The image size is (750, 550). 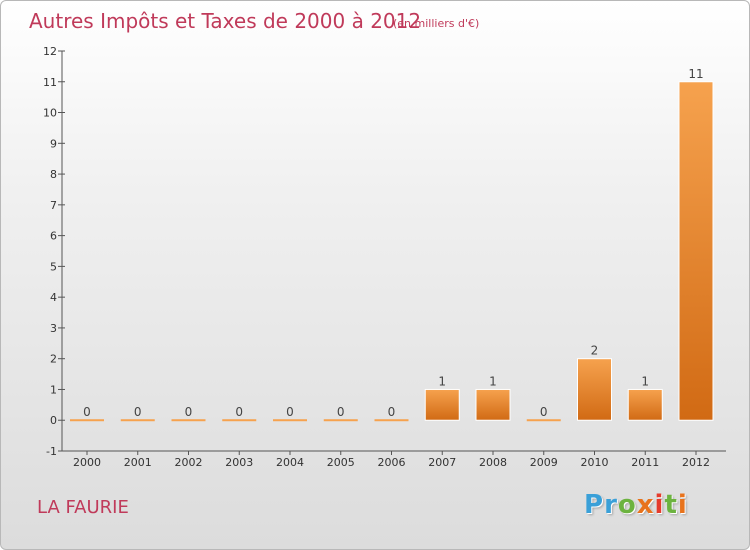 I want to click on y-tick-label: 1, so click(x=53, y=389).